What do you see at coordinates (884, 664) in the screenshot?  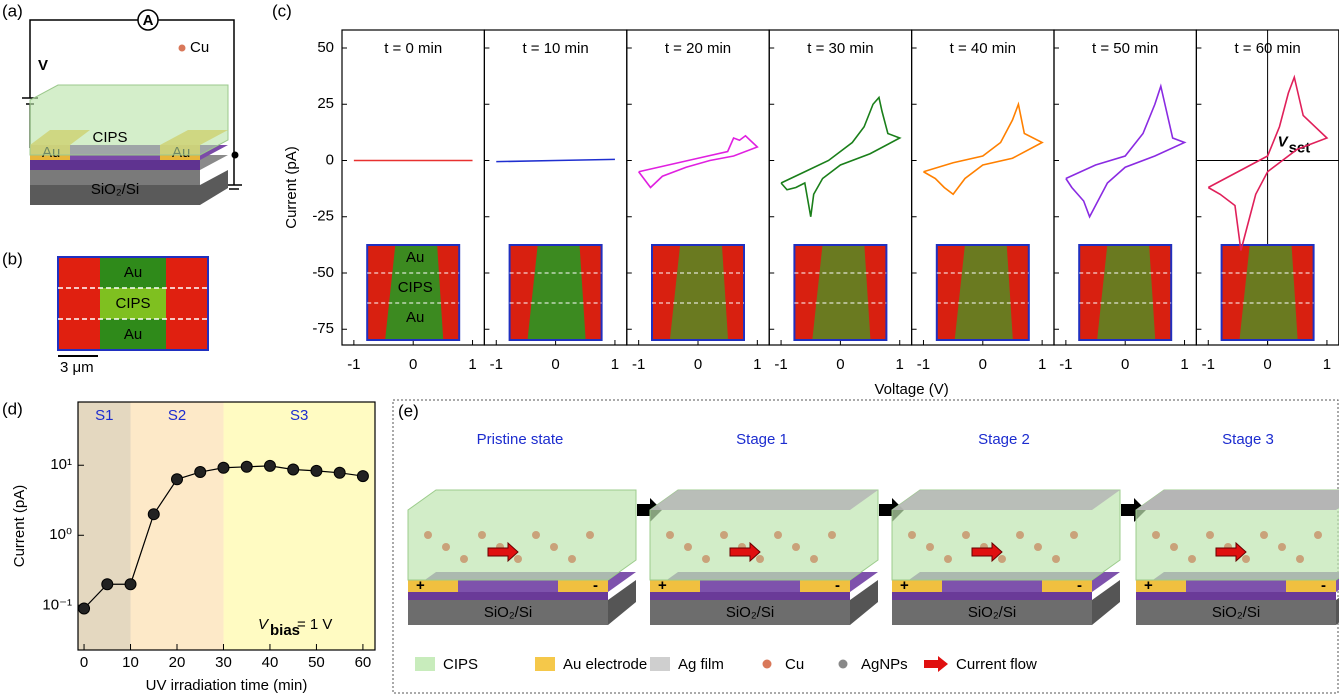 I see `legend-label: AgNPs` at bounding box center [884, 664].